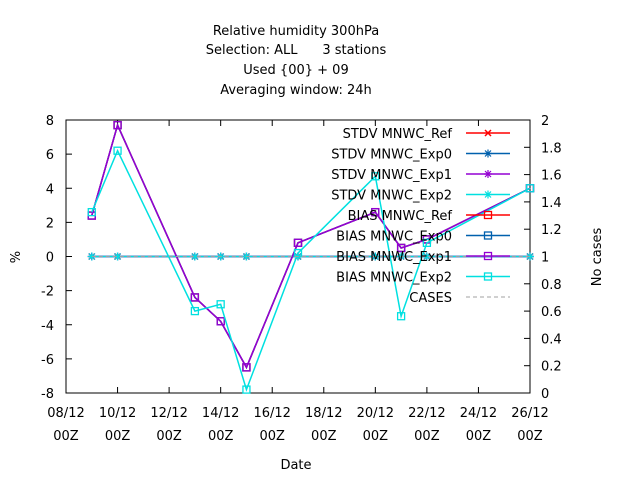 Image resolution: width=640 pixels, height=480 pixels. Describe the element at coordinates (50, 155) in the screenshot. I see `y-tick-label: 6` at that location.